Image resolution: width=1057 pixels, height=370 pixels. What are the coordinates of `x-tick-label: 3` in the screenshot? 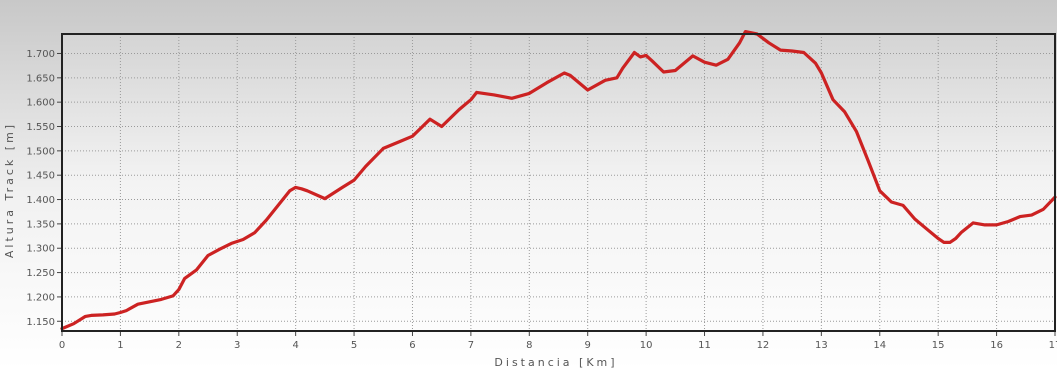 It's located at (237, 345).